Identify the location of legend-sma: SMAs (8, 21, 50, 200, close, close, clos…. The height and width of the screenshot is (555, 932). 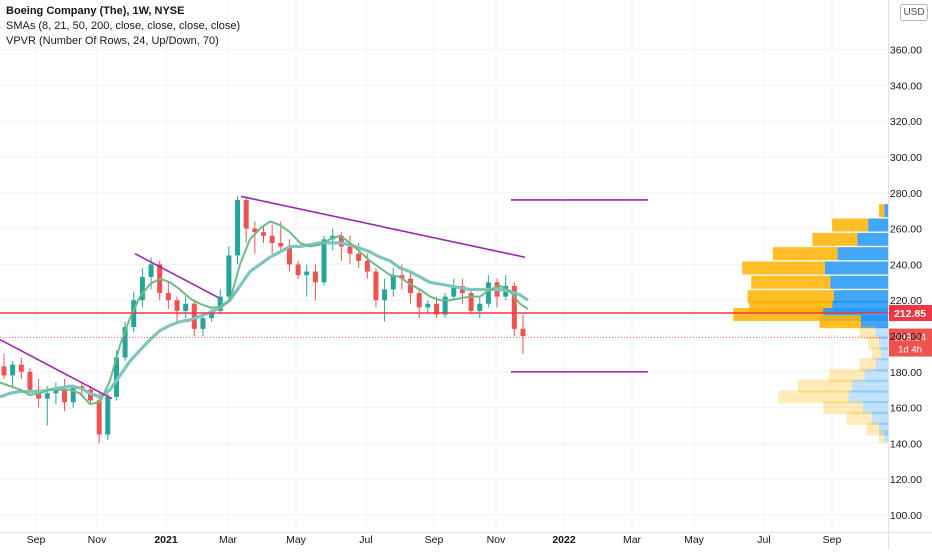
(123, 26).